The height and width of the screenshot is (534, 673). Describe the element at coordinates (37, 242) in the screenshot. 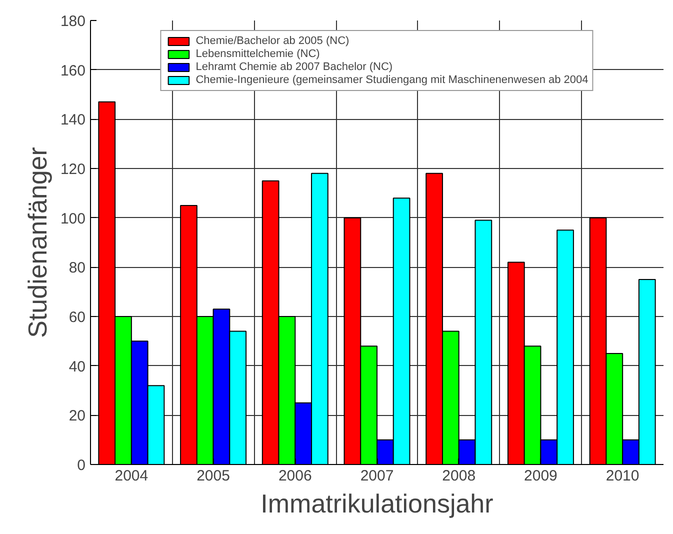

I see `y-axis-title: Studienanfänger` at that location.